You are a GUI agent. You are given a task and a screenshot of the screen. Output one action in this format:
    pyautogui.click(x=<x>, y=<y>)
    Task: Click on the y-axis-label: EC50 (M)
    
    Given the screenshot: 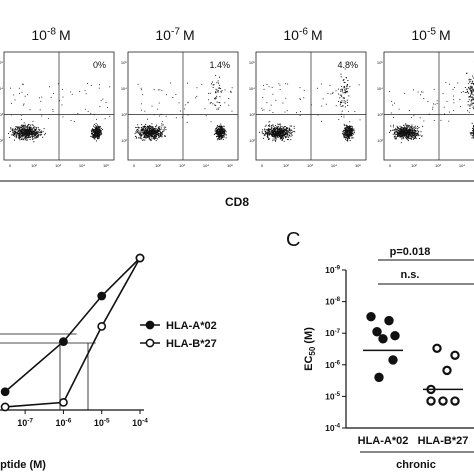 What is the action you would take?
    pyautogui.click(x=310, y=349)
    